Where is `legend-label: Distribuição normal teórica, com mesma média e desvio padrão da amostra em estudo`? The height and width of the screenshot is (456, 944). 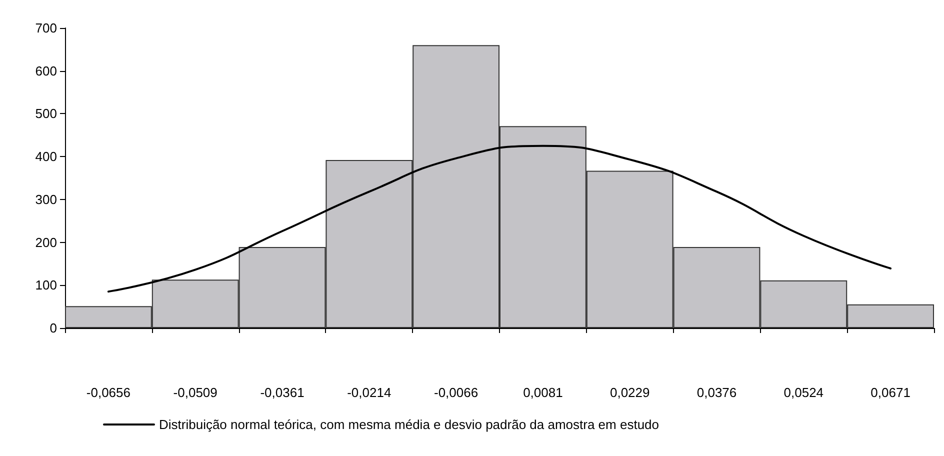
legend-label: Distribuição normal teórica, com mesma média e desvio padrão da amostra em estudo is located at coordinates (409, 424).